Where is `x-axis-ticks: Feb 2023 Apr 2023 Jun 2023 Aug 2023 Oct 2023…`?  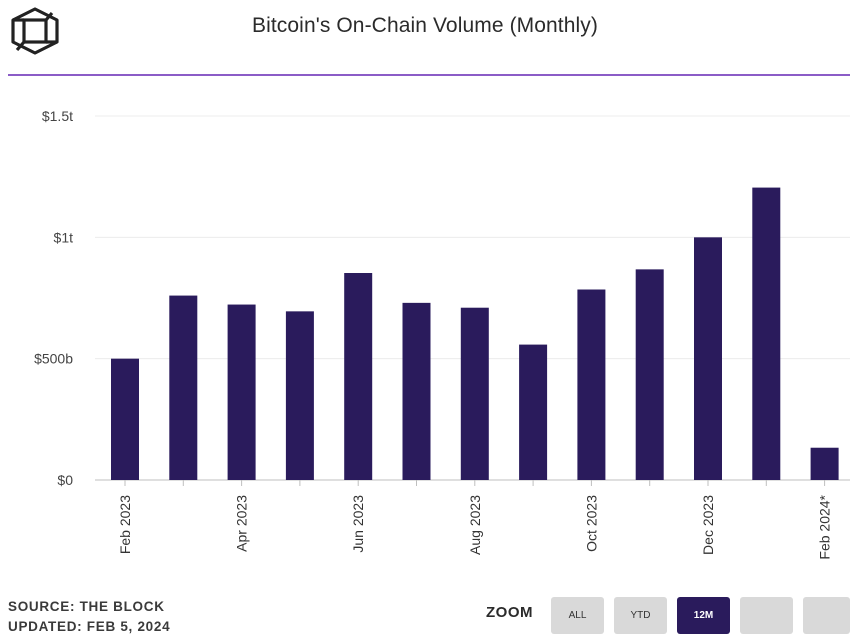 x-axis-ticks: Feb 2023 Apr 2023 Jun 2023 Aug 2023 Oct 2023… is located at coordinates (475, 526).